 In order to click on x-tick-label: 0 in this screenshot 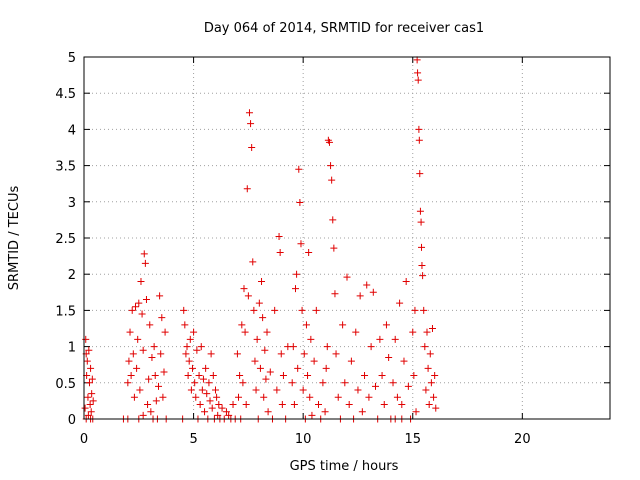, I will do `click(84, 439)`.